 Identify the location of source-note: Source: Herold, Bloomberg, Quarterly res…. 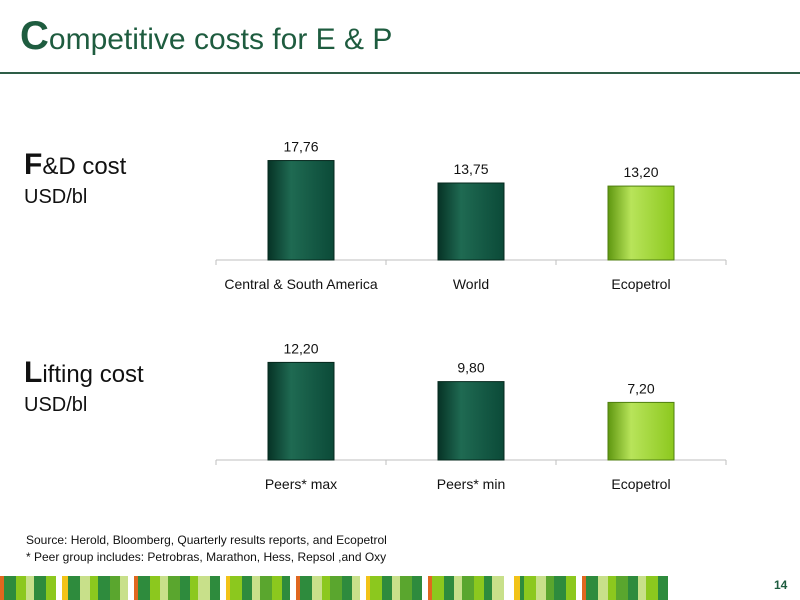
(206, 540).